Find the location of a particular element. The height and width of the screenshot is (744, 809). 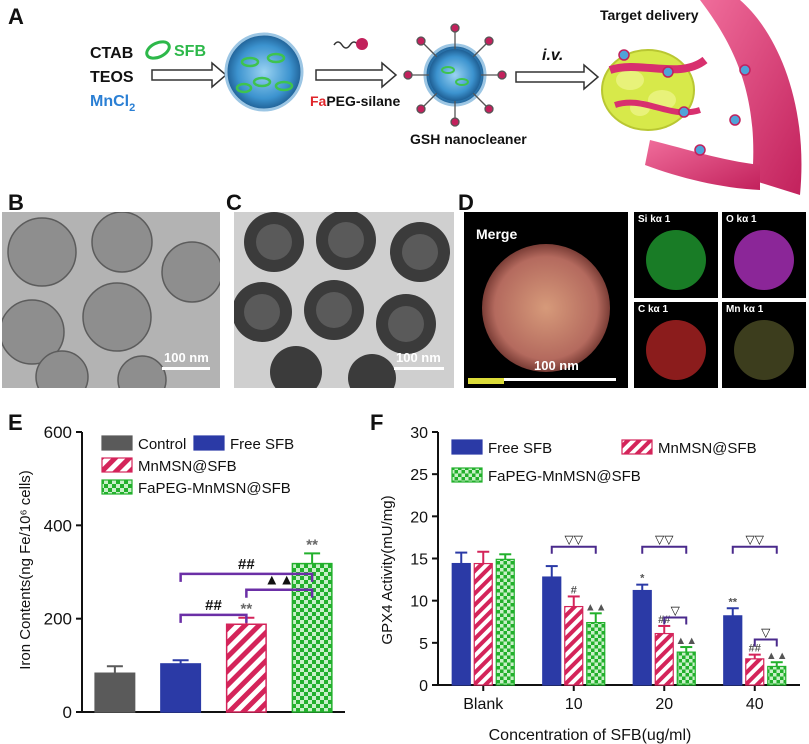

blood-vessel-tumor-icon is located at coordinates (701, 97).